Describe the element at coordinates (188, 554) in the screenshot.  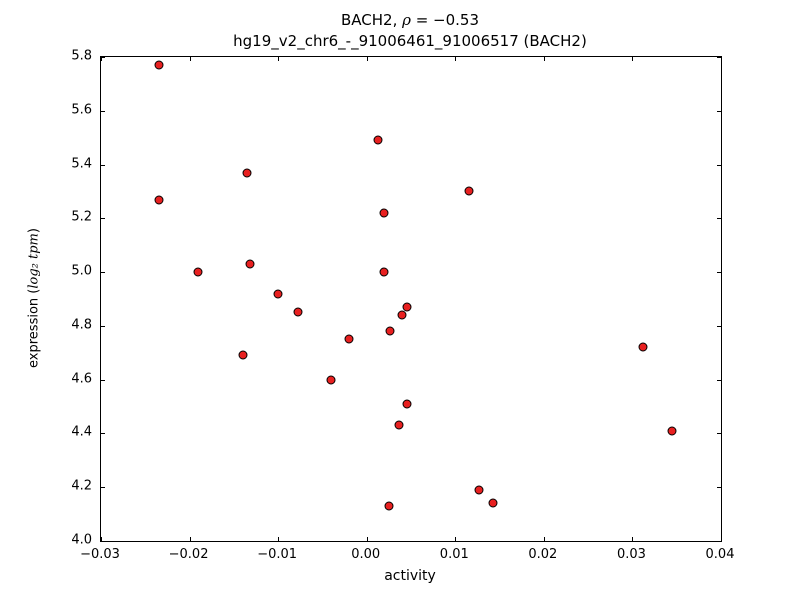
I see `x-tick-label: −0.02` at that location.